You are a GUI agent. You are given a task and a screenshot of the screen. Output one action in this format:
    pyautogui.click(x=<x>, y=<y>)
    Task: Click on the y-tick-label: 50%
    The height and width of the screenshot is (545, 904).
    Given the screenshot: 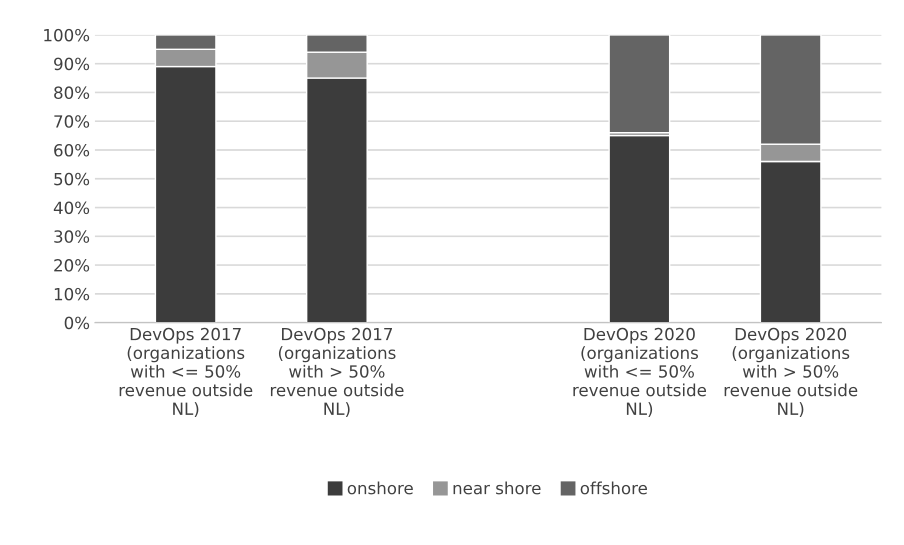 What is the action you would take?
    pyautogui.click(x=72, y=179)
    